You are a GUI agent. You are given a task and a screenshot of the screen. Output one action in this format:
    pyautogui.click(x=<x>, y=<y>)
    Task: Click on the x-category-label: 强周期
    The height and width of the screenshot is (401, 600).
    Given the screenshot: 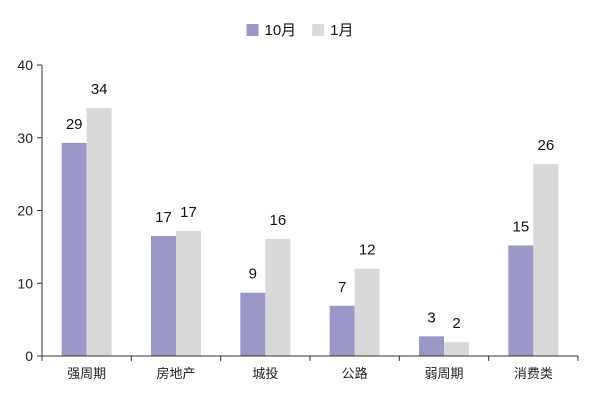 What is the action you would take?
    pyautogui.click(x=86, y=373)
    